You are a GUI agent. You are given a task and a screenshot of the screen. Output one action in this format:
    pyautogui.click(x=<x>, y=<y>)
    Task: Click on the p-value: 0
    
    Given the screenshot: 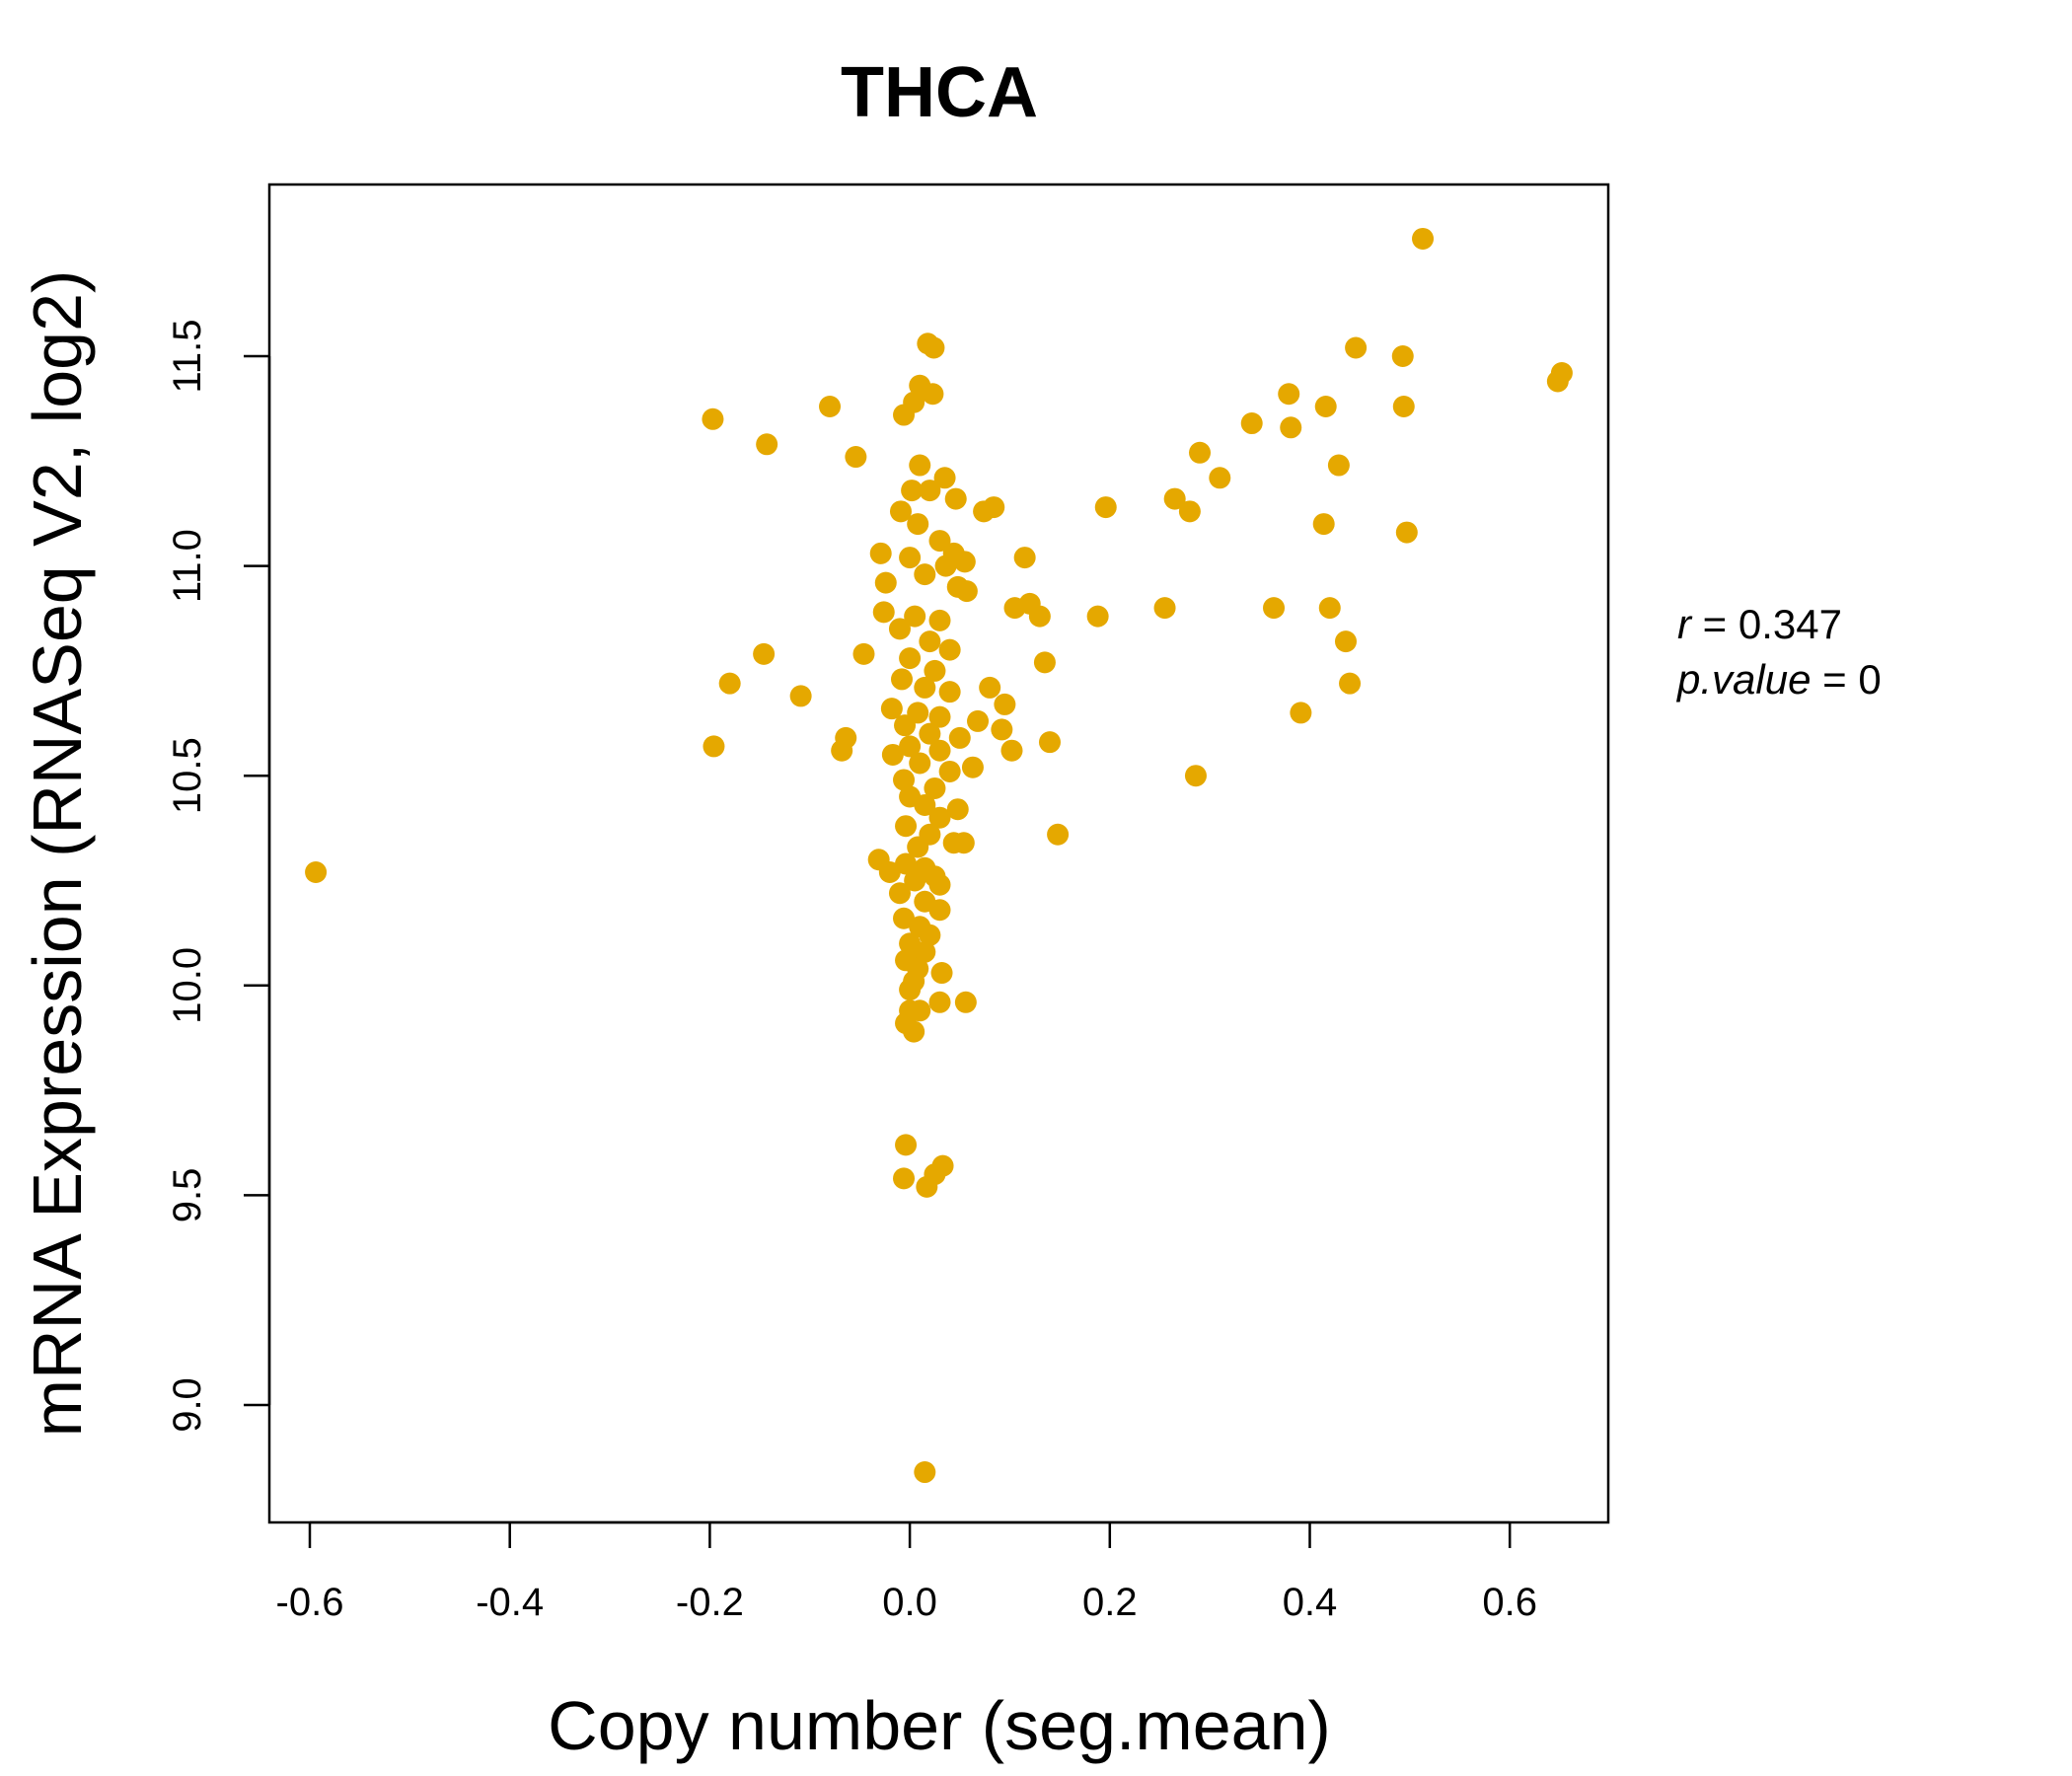 What is the action you would take?
    pyautogui.click(x=1870, y=680)
    